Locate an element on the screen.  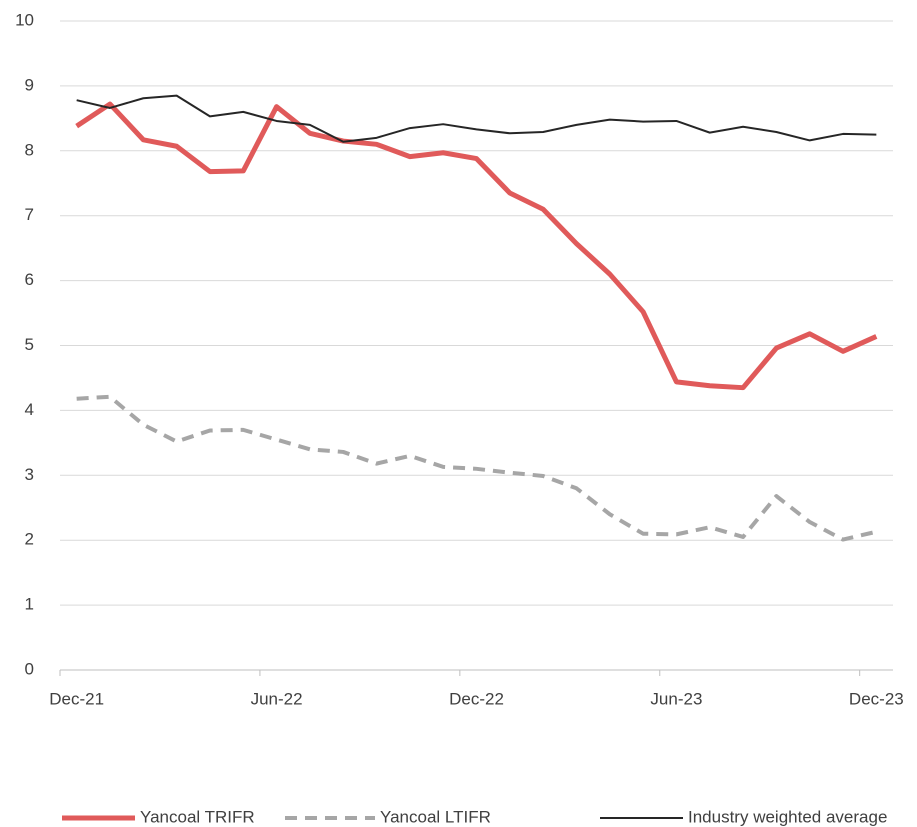
y-tick-label: 1 is located at coordinates (29, 604).